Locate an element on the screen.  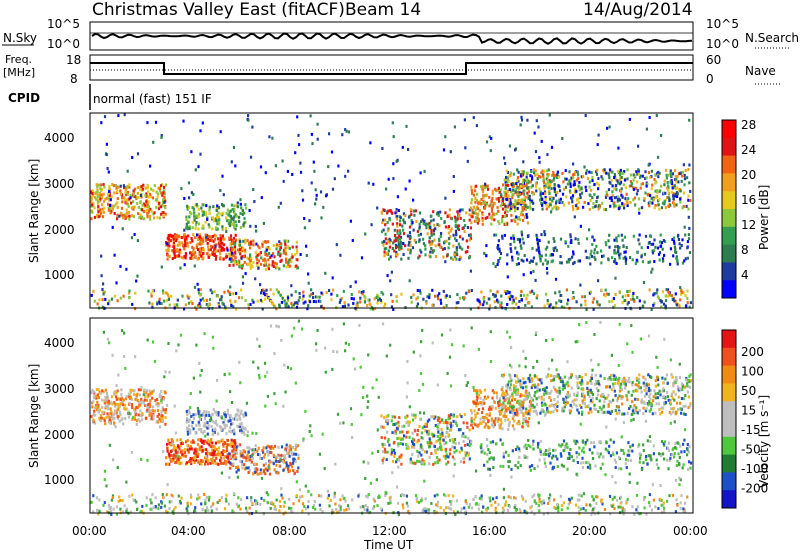
freq-left-label-2: [MHz] is located at coordinates (19, 72).